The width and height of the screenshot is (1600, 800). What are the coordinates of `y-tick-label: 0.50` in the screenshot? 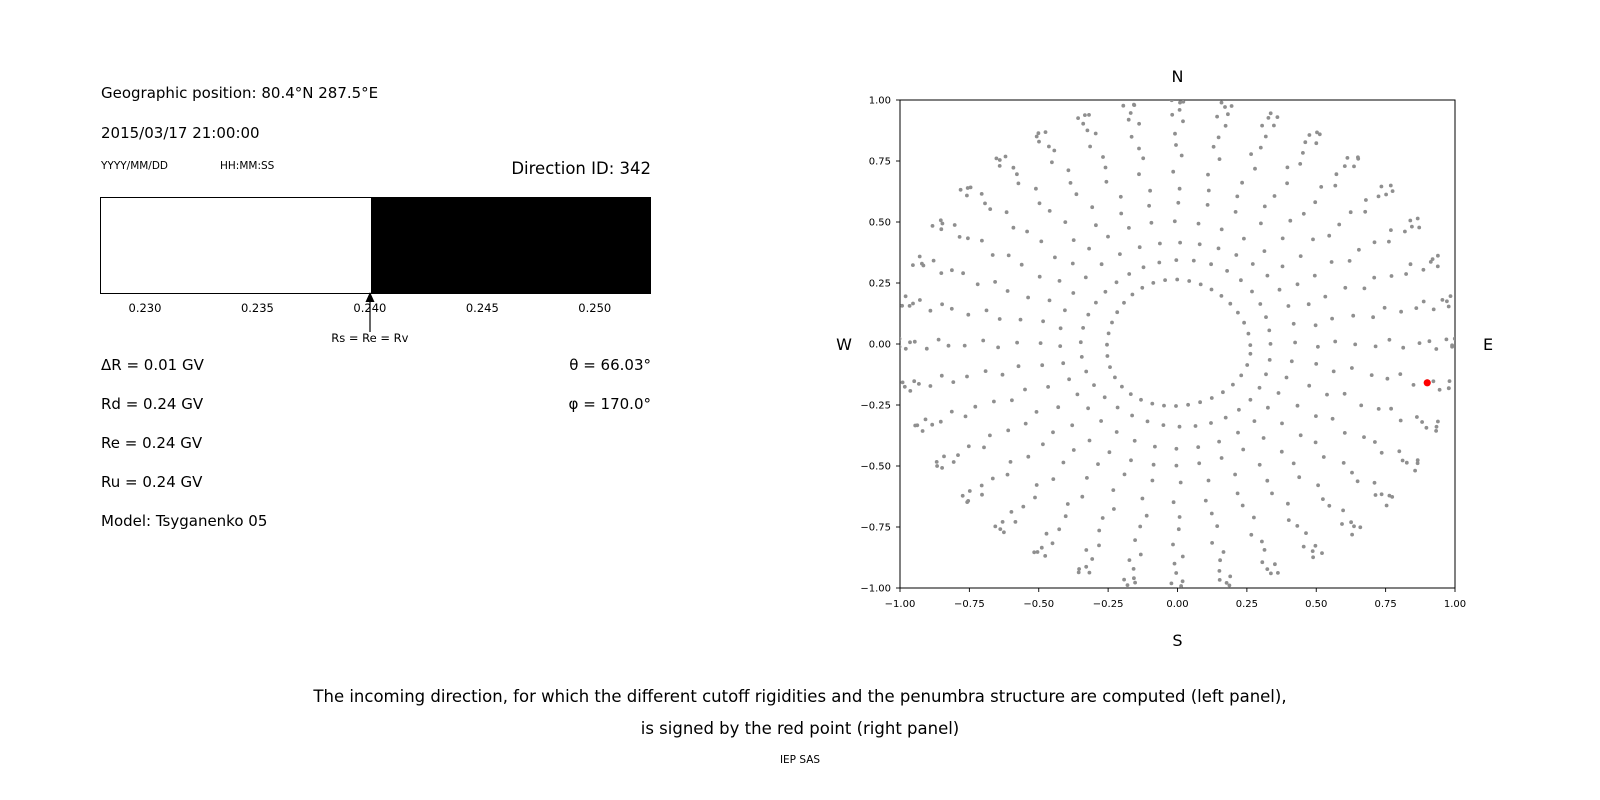 It's located at (880, 223).